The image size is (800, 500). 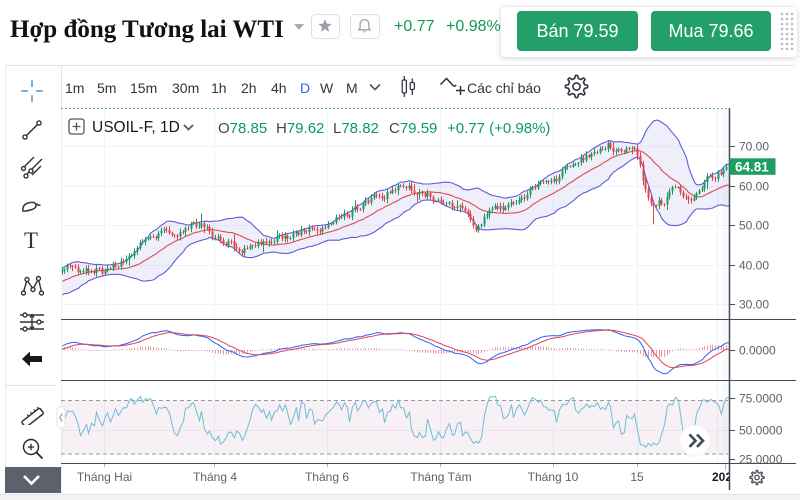 What do you see at coordinates (754, 305) in the screenshot?
I see `svg-text: 30.00` at bounding box center [754, 305].